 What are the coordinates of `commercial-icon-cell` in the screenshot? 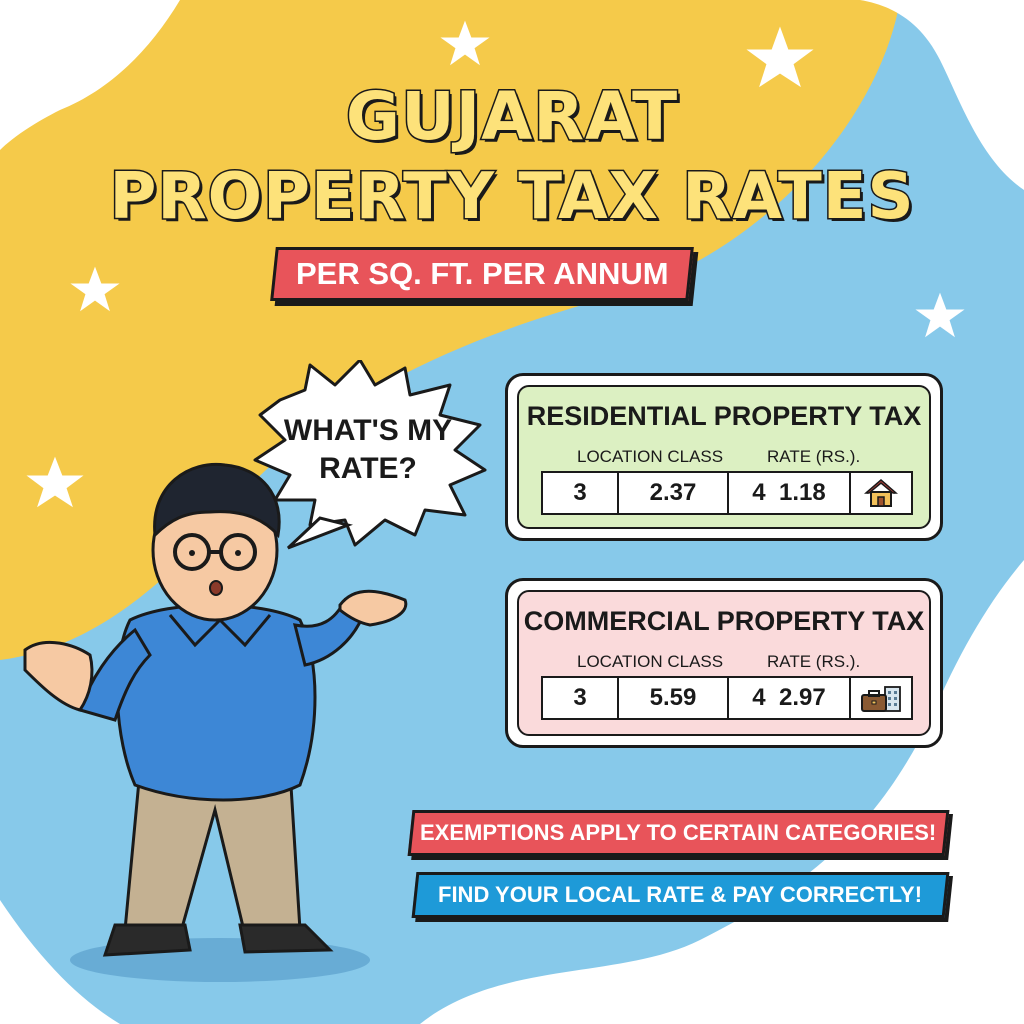 It's located at (881, 698).